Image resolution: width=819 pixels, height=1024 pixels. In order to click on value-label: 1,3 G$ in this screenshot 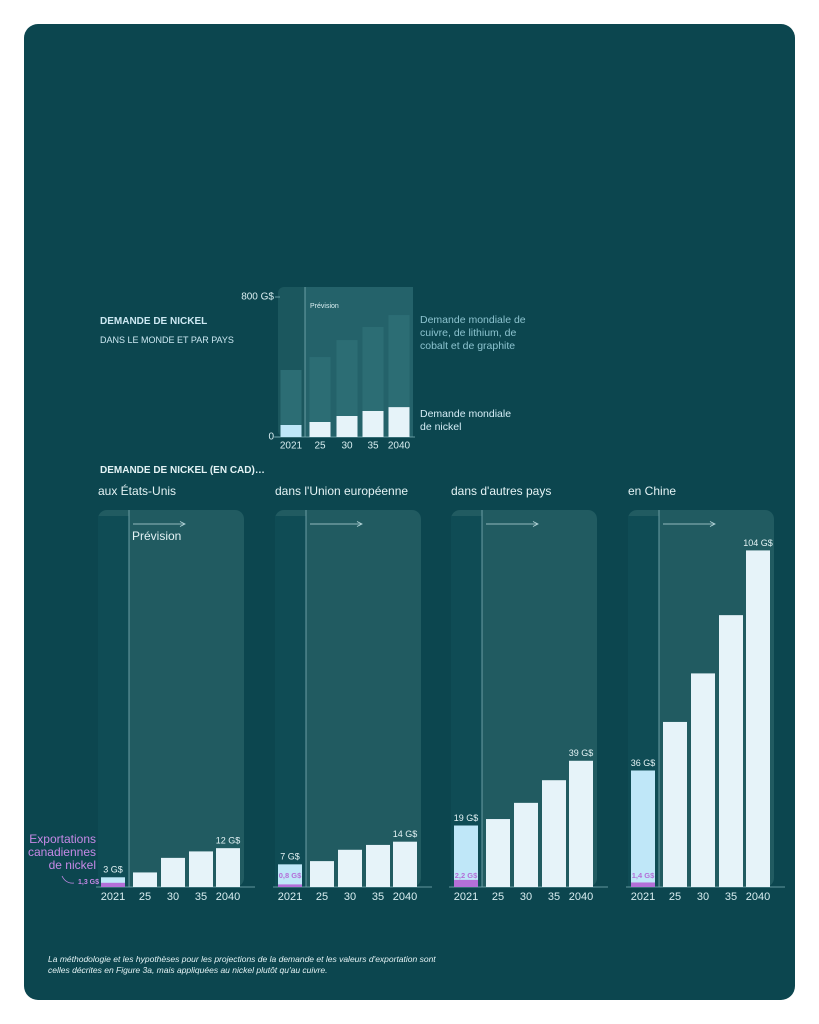, I will do `click(88, 882)`.